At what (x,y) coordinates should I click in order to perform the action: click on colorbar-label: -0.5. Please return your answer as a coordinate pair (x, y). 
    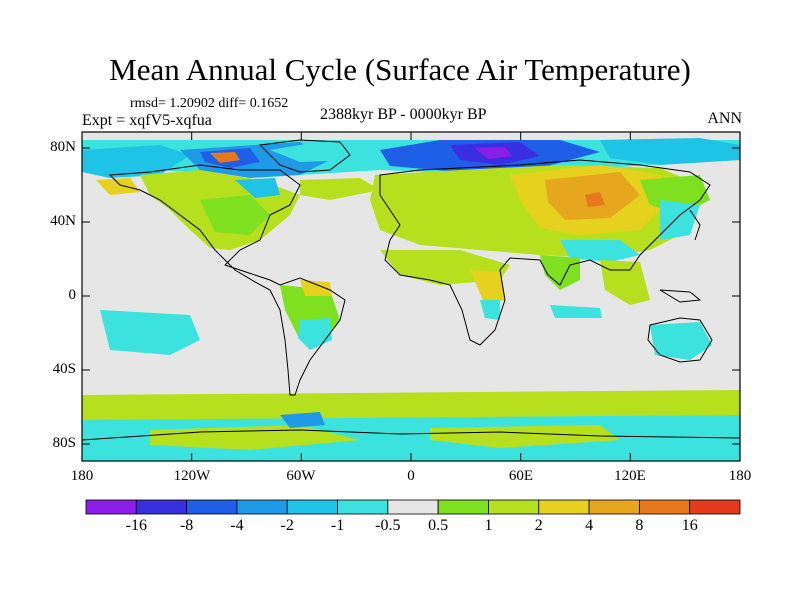
    Looking at the image, I should click on (388, 525).